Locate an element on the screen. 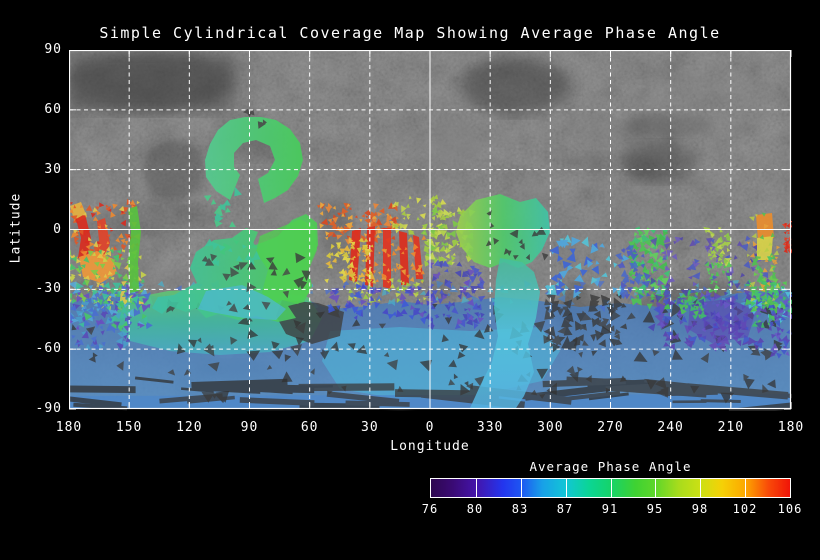 The height and width of the screenshot is (560, 820). colorbar-tick-label: 91 is located at coordinates (610, 509).